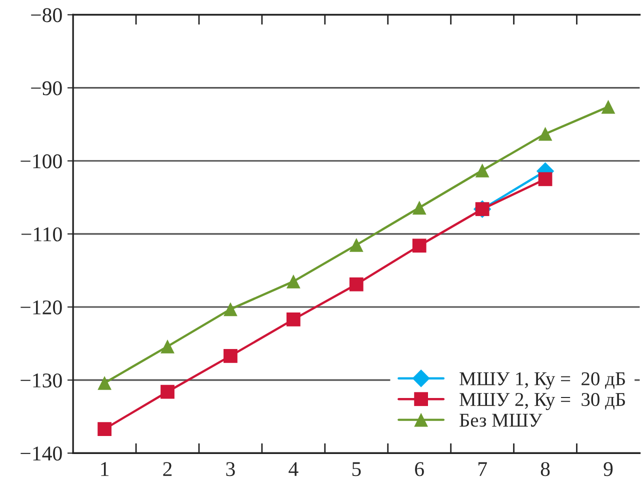 Image resolution: width=641 pixels, height=492 pixels. What do you see at coordinates (482, 469) in the screenshot?
I see `x-tick-label: 7` at bounding box center [482, 469].